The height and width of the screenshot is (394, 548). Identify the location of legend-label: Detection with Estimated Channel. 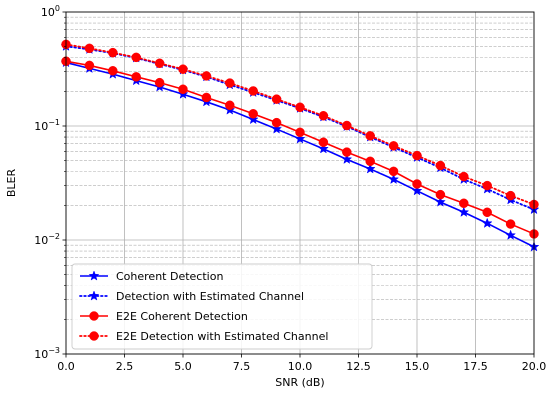
(210, 296).